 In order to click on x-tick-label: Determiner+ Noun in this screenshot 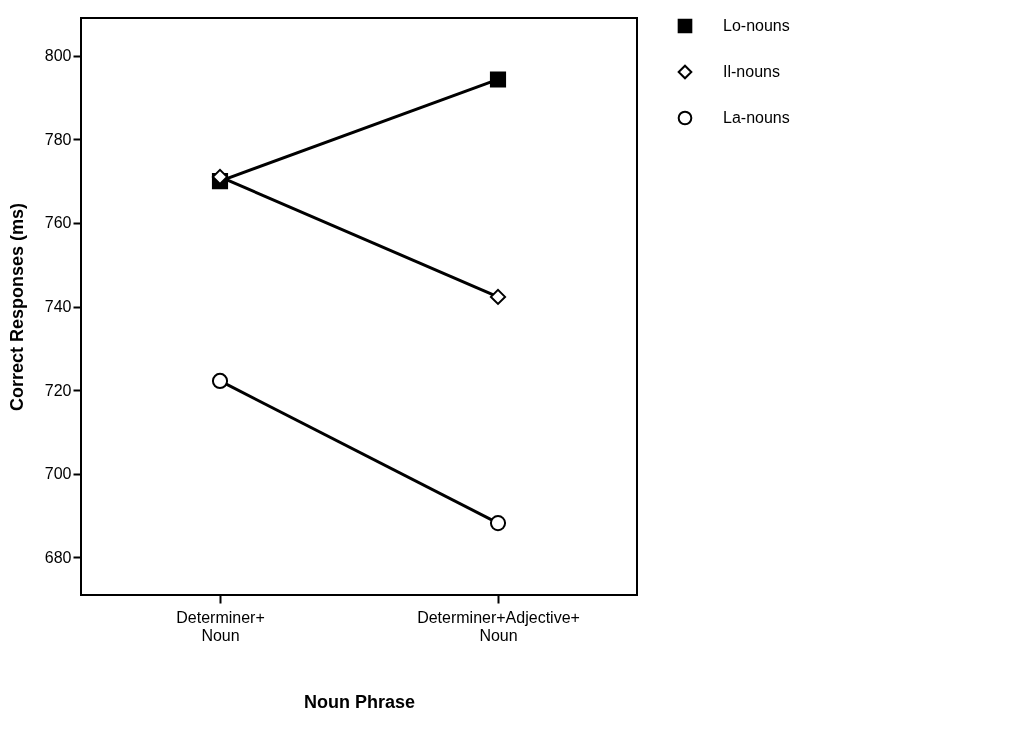, I will do `click(220, 626)`.